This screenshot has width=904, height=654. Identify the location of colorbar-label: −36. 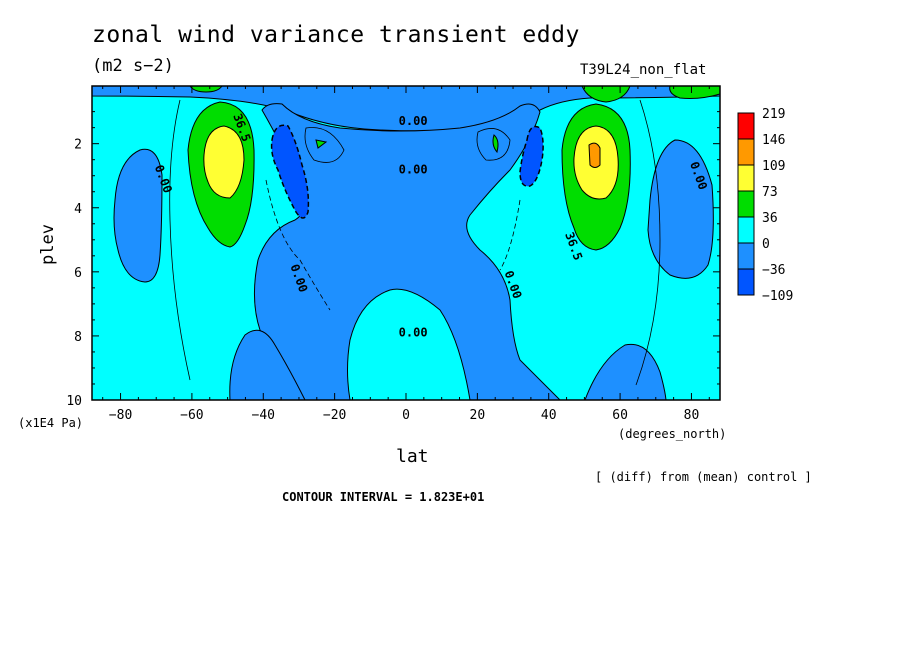
(773, 270).